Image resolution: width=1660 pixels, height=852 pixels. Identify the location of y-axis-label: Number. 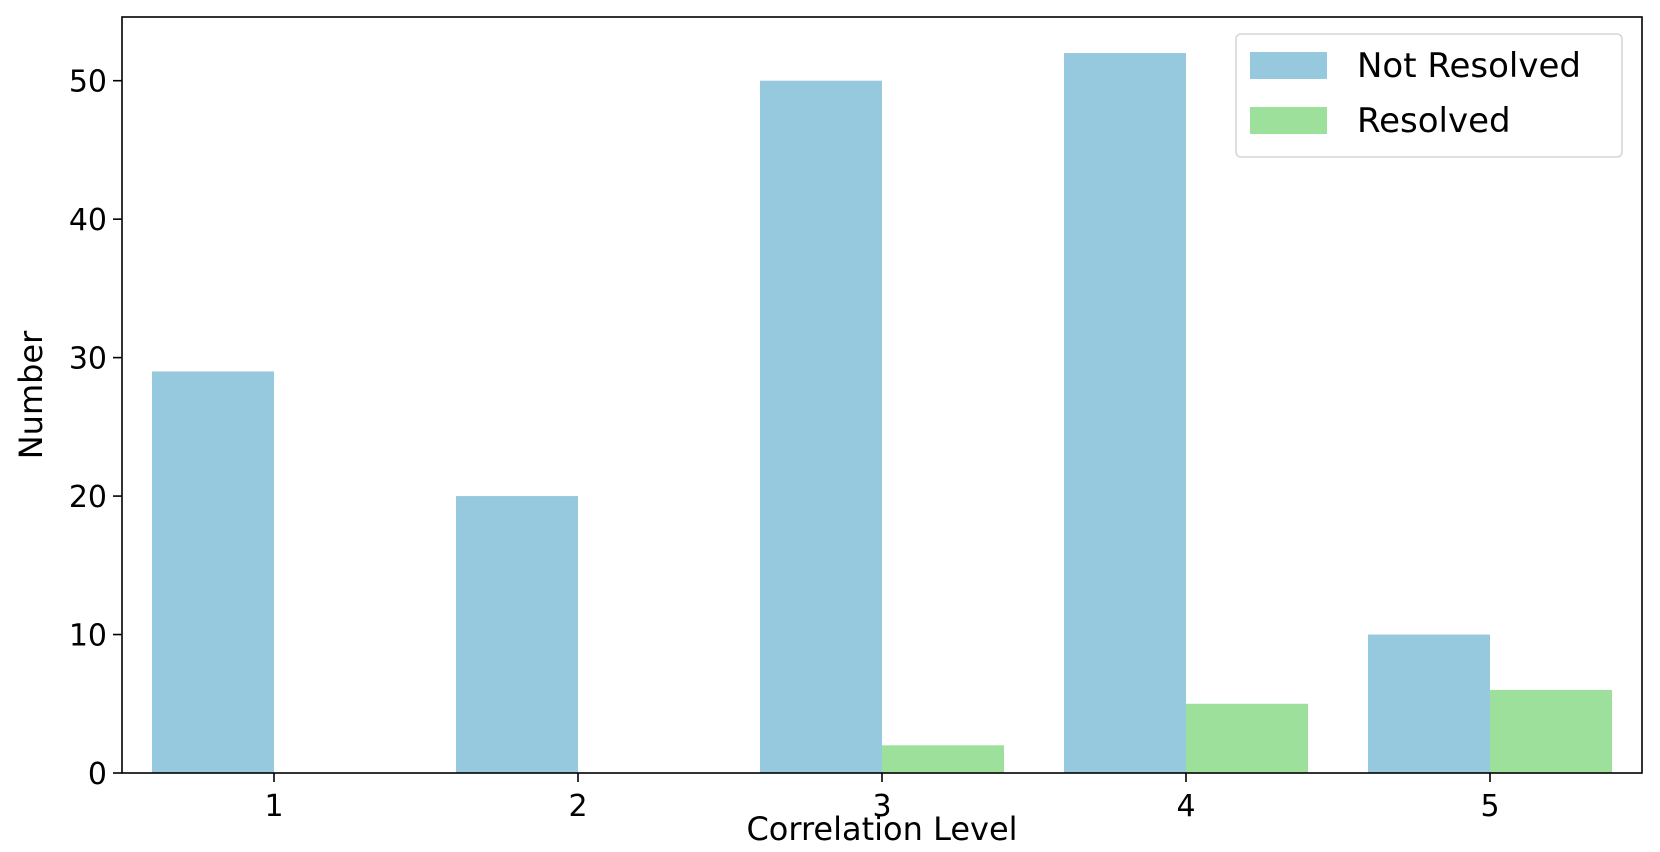
(31, 394).